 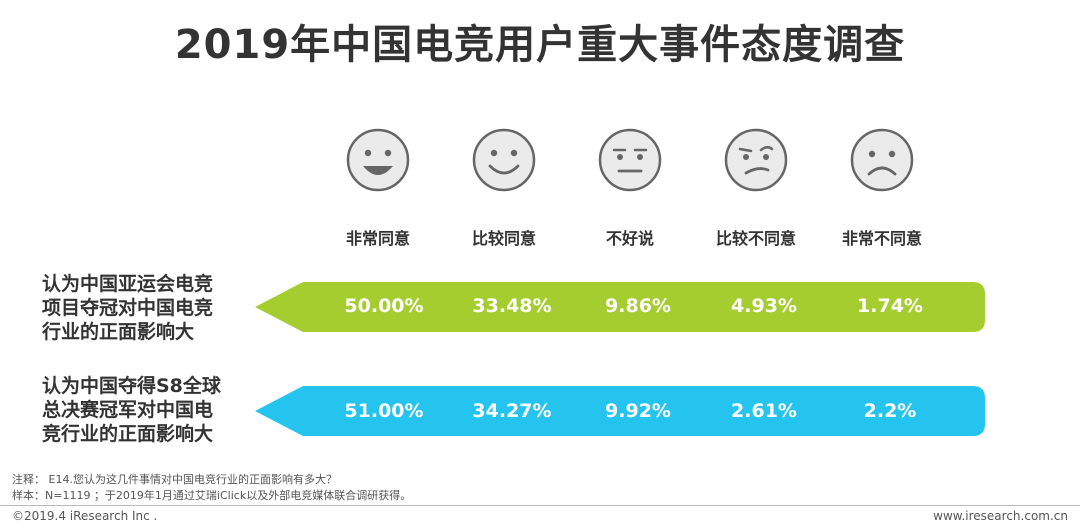 I want to click on smile-face-icon, so click(x=504, y=160).